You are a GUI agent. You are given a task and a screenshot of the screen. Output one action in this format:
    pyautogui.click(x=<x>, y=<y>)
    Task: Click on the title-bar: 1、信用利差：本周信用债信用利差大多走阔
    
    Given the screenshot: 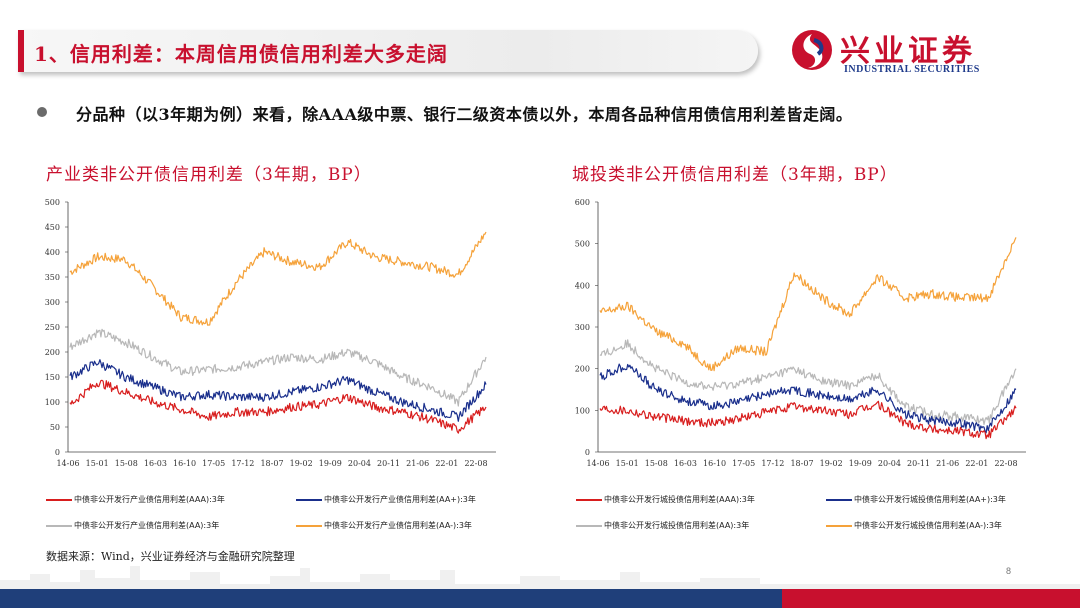 What is the action you would take?
    pyautogui.click(x=388, y=51)
    